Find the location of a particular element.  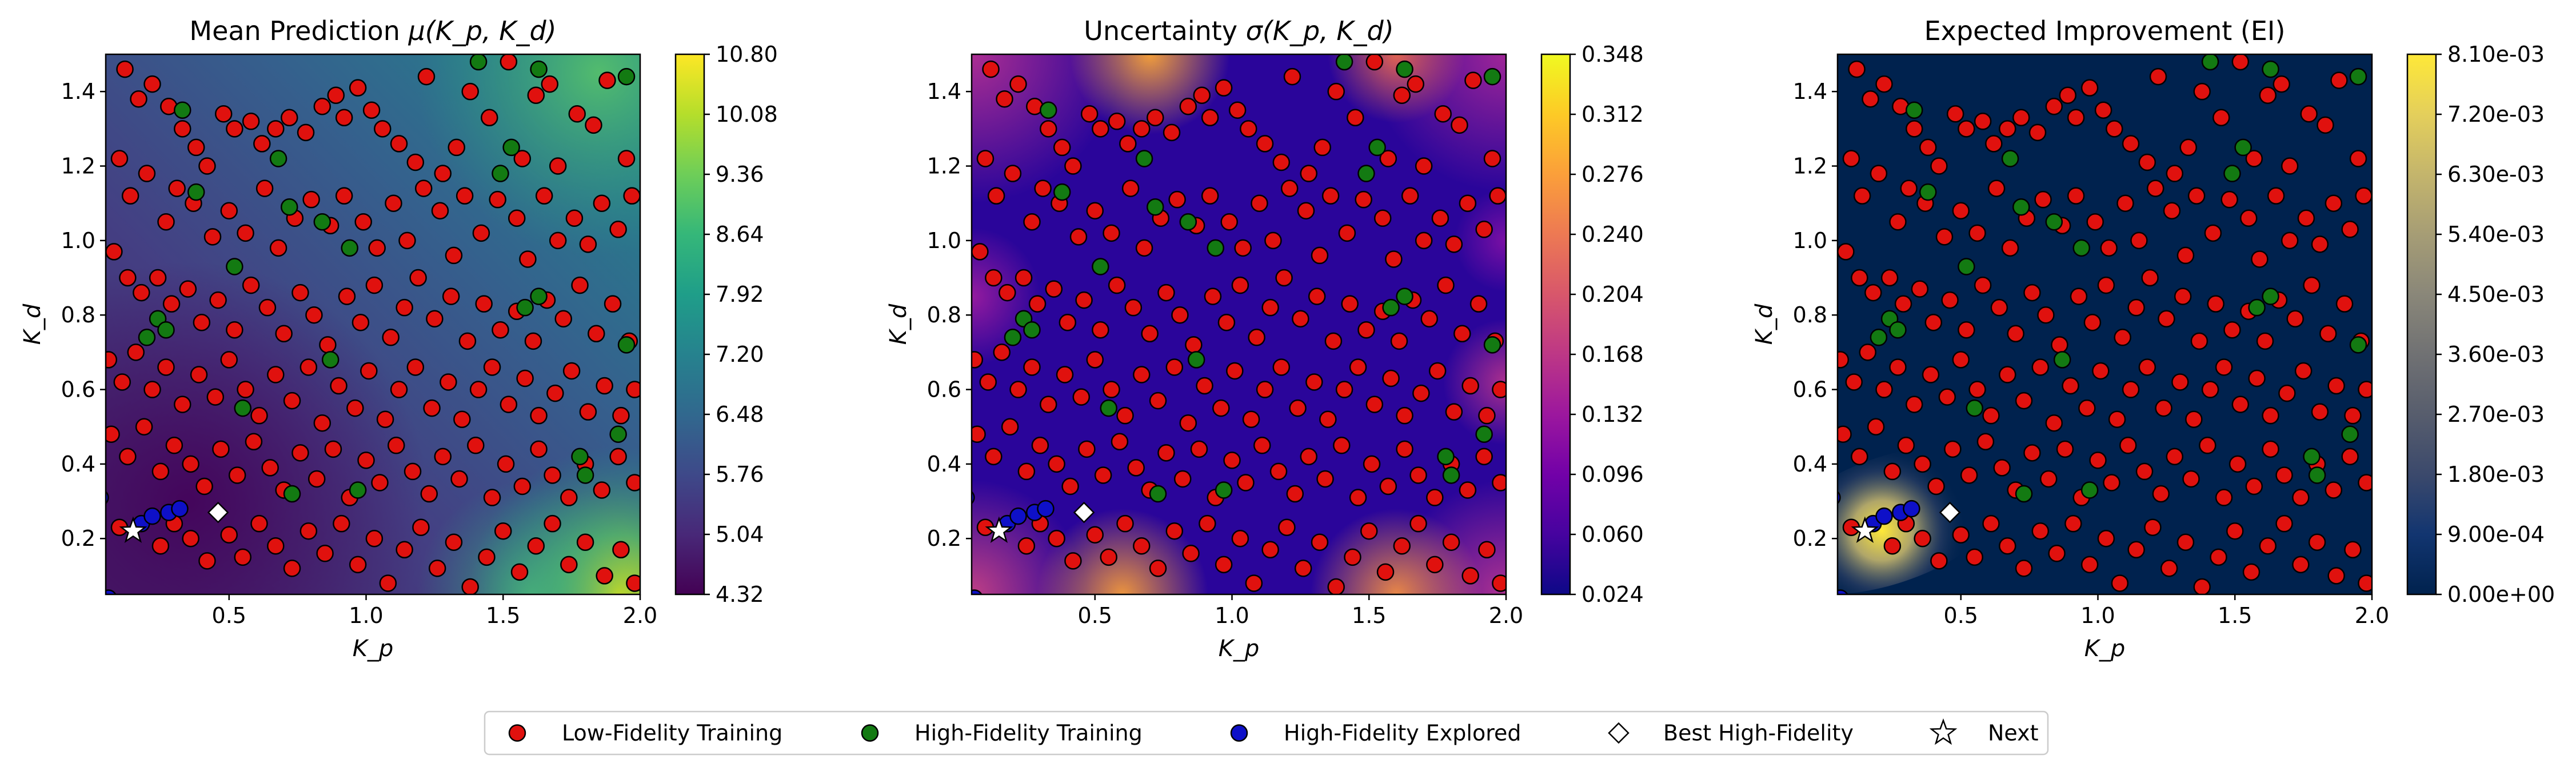

colorbar-tick-label: 10.80 is located at coordinates (747, 54).